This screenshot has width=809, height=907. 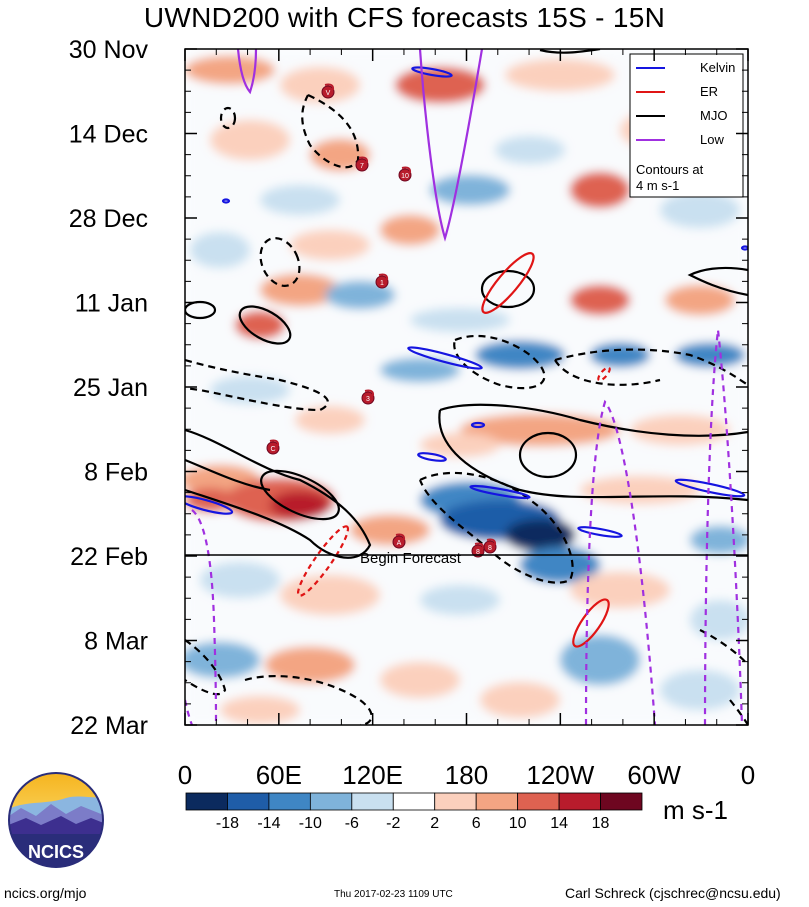 I want to click on cyclone-marker: 1, so click(x=382, y=281).